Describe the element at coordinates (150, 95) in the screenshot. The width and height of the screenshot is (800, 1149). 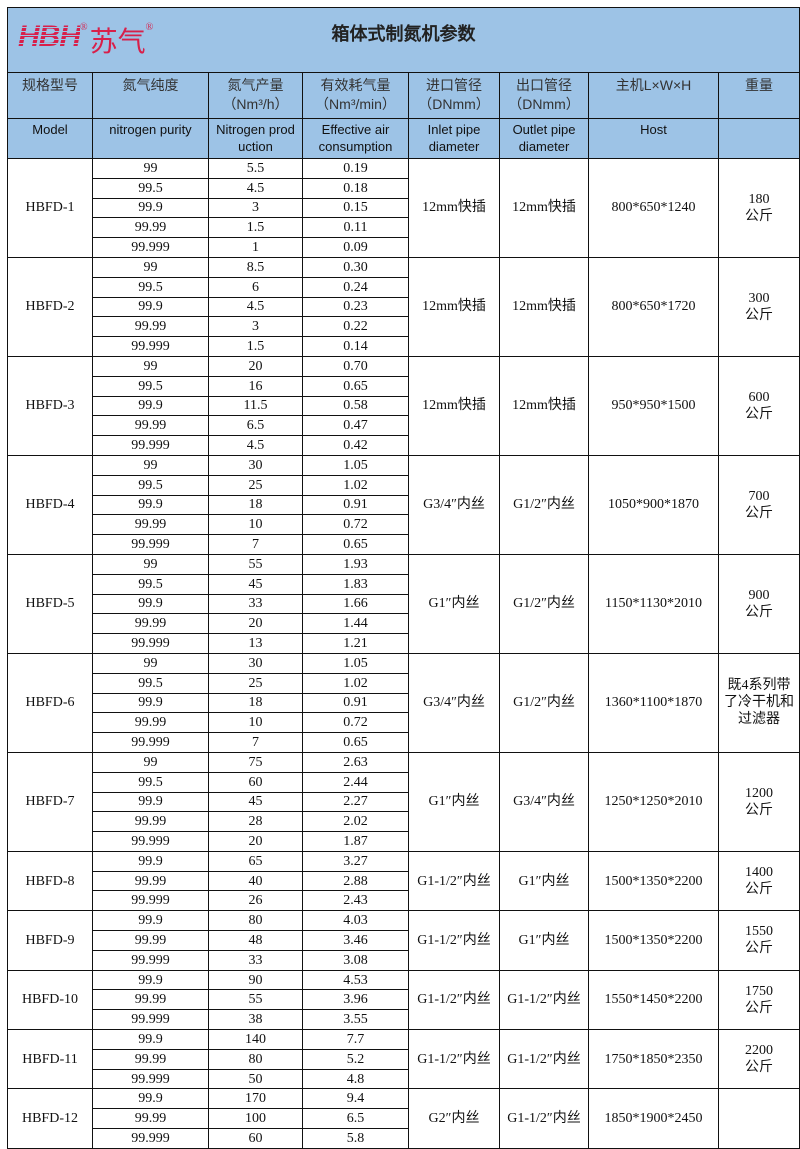
I see `column-header: 氮气纯度` at that location.